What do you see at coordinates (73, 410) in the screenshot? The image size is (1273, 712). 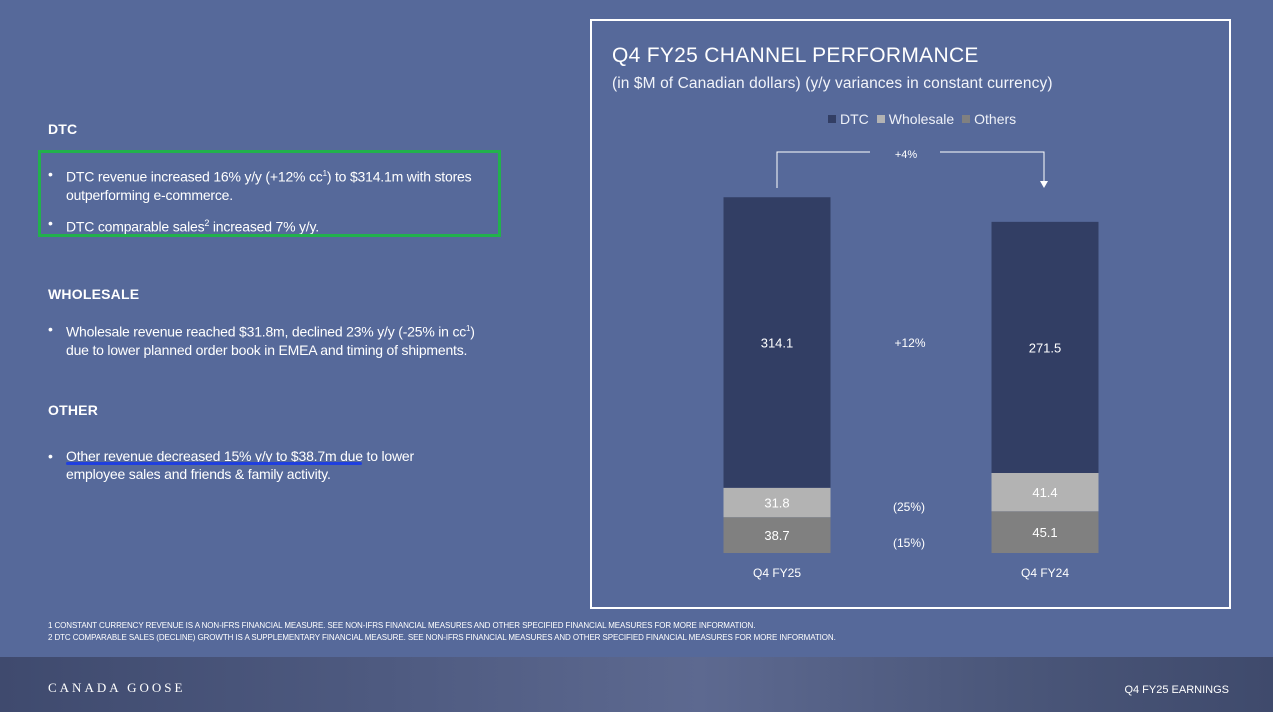 I see `other-heading: OTHER` at bounding box center [73, 410].